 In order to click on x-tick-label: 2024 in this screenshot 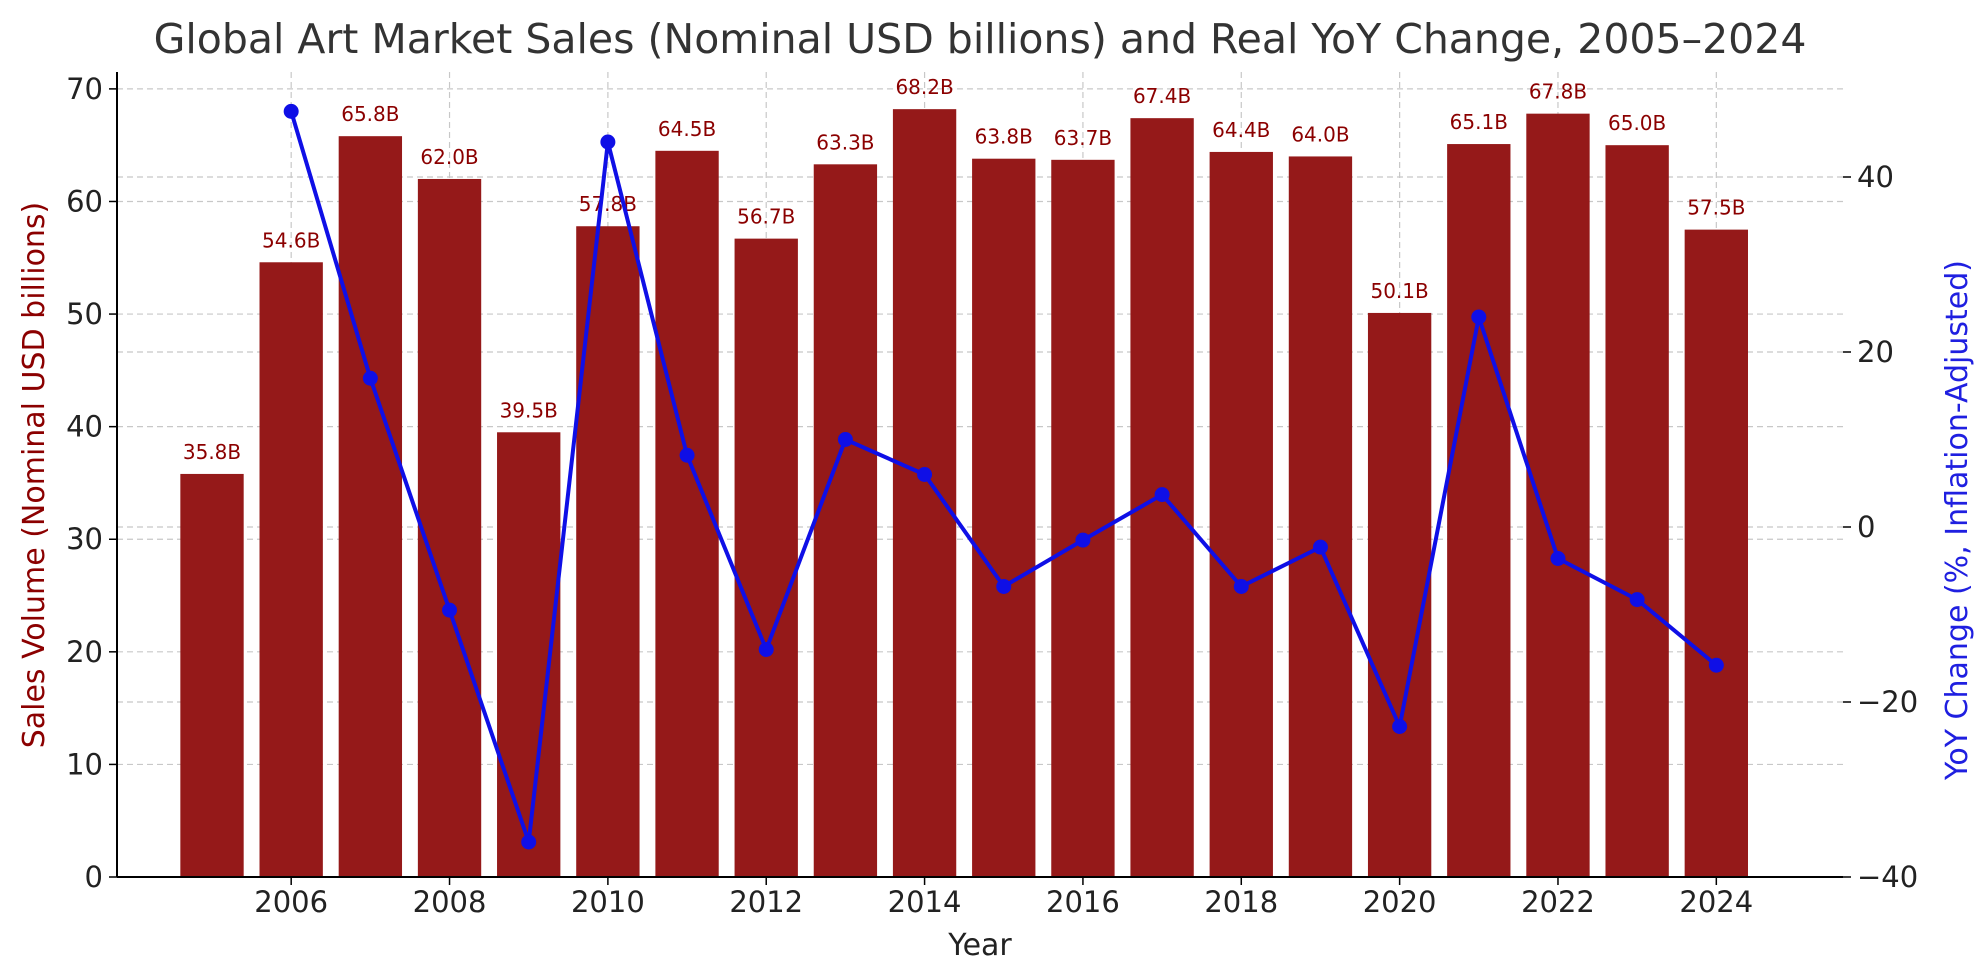, I will do `click(1716, 902)`.